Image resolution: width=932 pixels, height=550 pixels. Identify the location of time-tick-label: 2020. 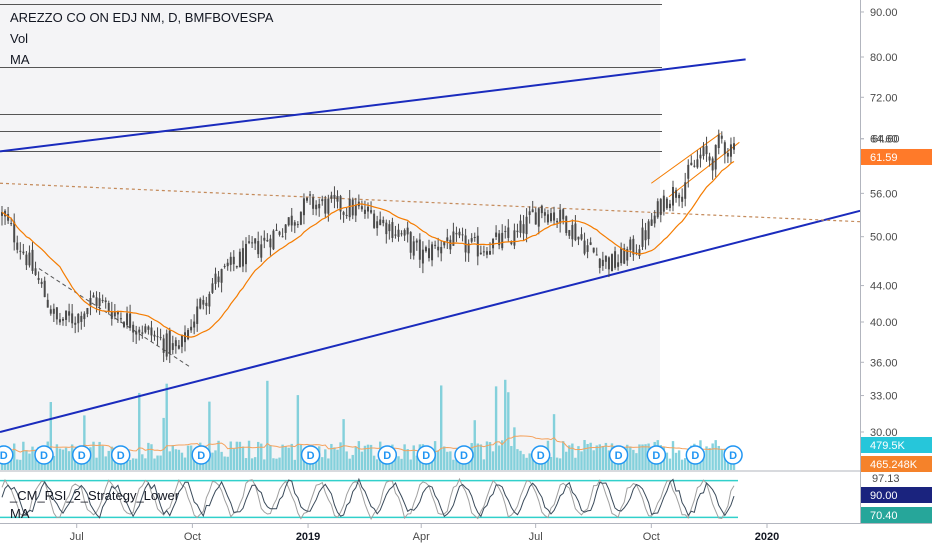
(767, 537).